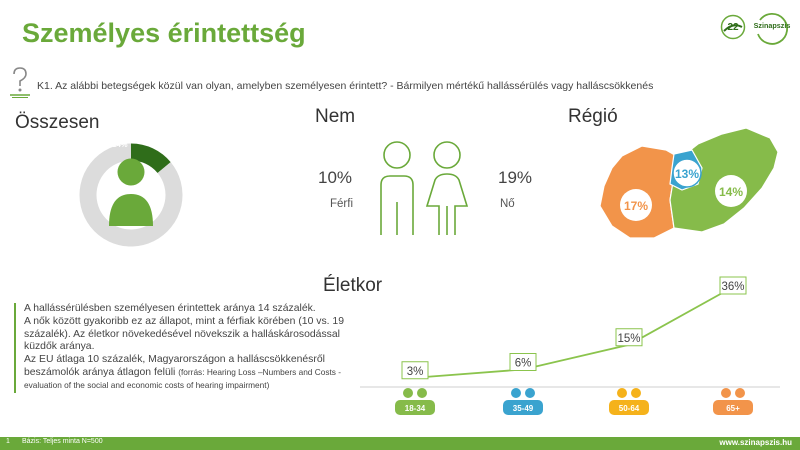 The width and height of the screenshot is (800, 450). I want to click on person-head-icon, so click(131, 172).